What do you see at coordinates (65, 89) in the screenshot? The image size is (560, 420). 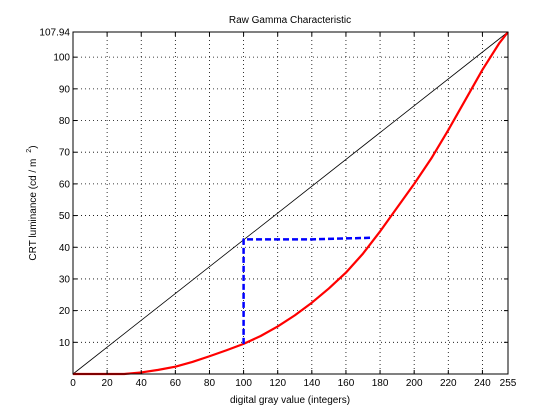 I see `y-tick-label: 90` at bounding box center [65, 89].